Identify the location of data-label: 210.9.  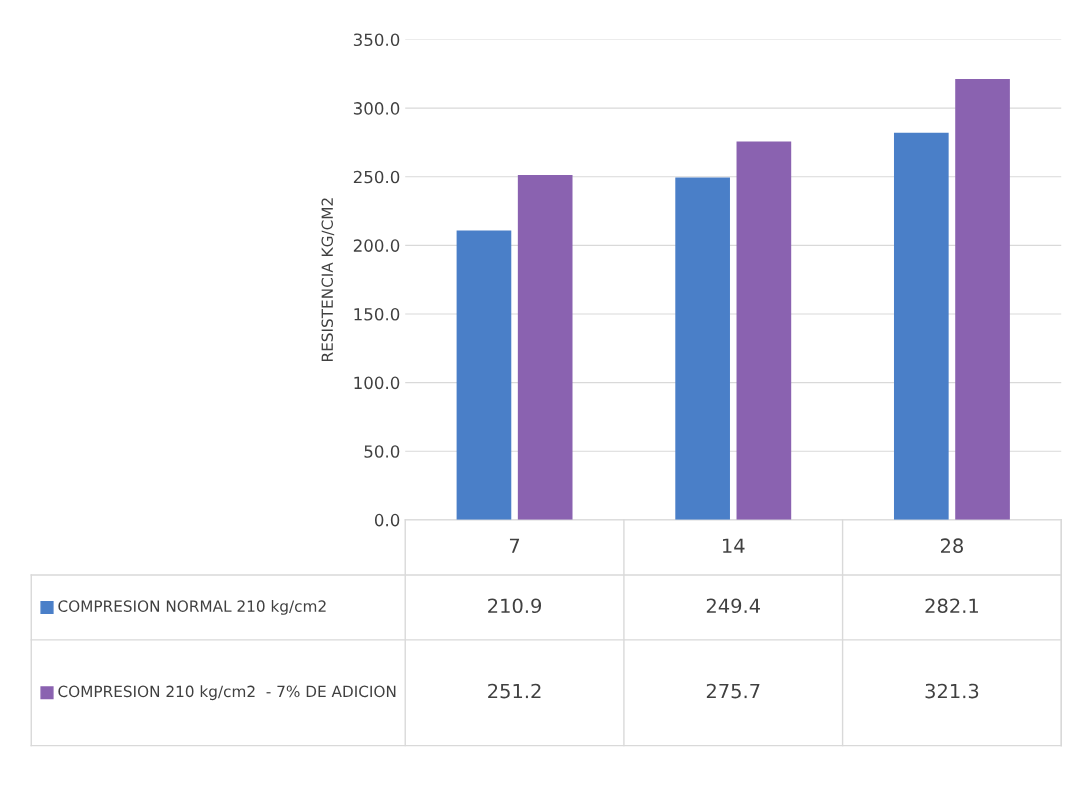
(515, 606).